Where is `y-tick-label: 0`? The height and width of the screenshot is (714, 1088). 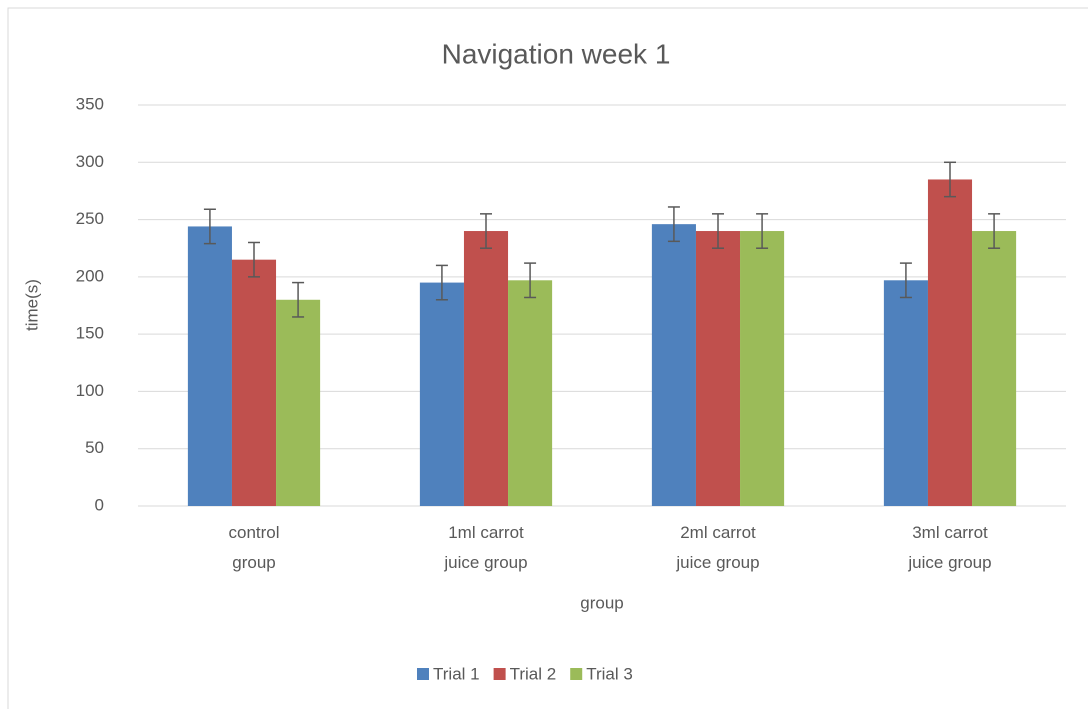
y-tick-label: 0 is located at coordinates (99, 504).